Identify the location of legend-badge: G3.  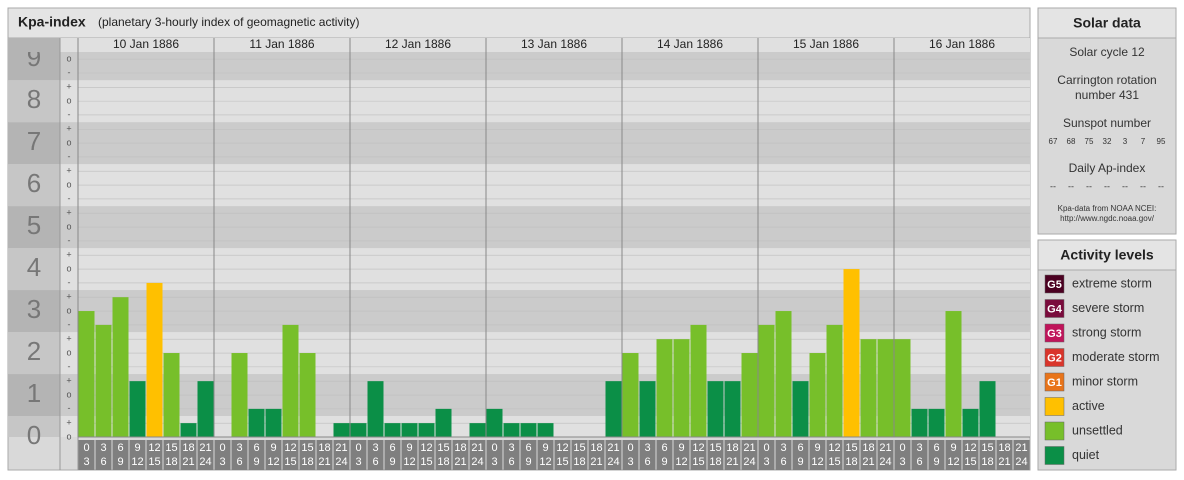
(1054, 334).